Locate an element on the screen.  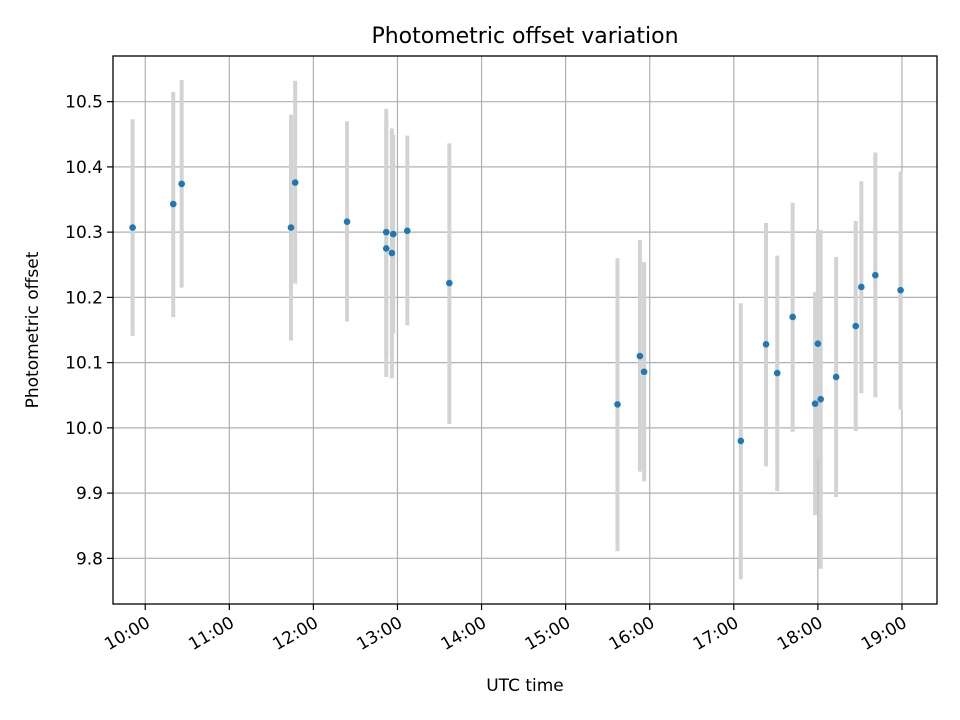
y-tick-label: 10.1 is located at coordinates (84, 364).